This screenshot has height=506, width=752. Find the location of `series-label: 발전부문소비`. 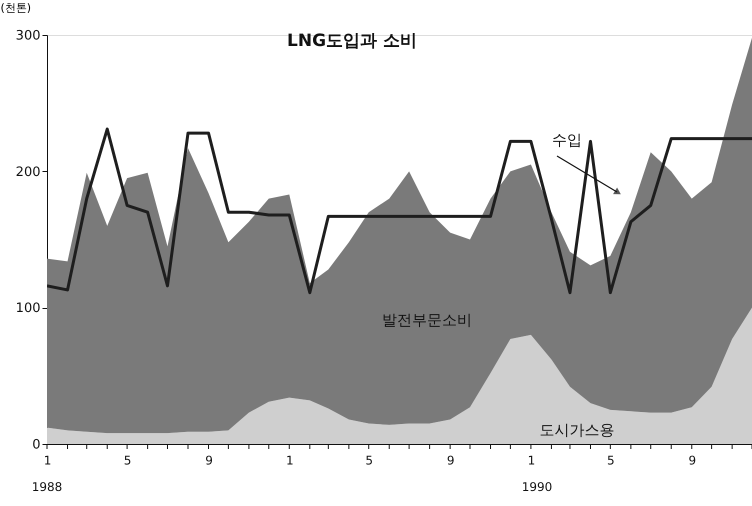

series-label: 발전부문소비 is located at coordinates (427, 320).